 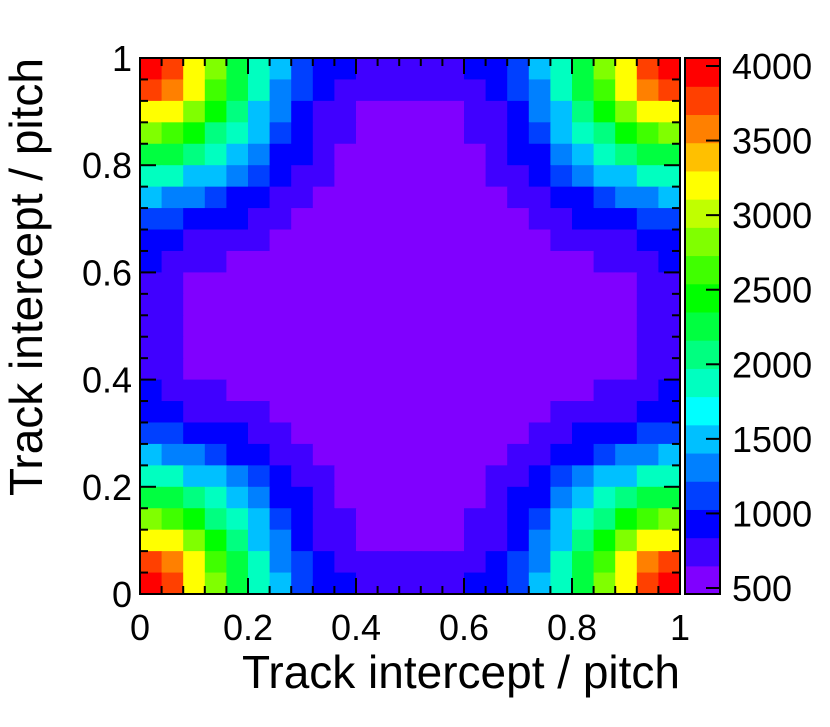 What do you see at coordinates (464, 627) in the screenshot?
I see `x-tick-label: 0.6` at bounding box center [464, 627].